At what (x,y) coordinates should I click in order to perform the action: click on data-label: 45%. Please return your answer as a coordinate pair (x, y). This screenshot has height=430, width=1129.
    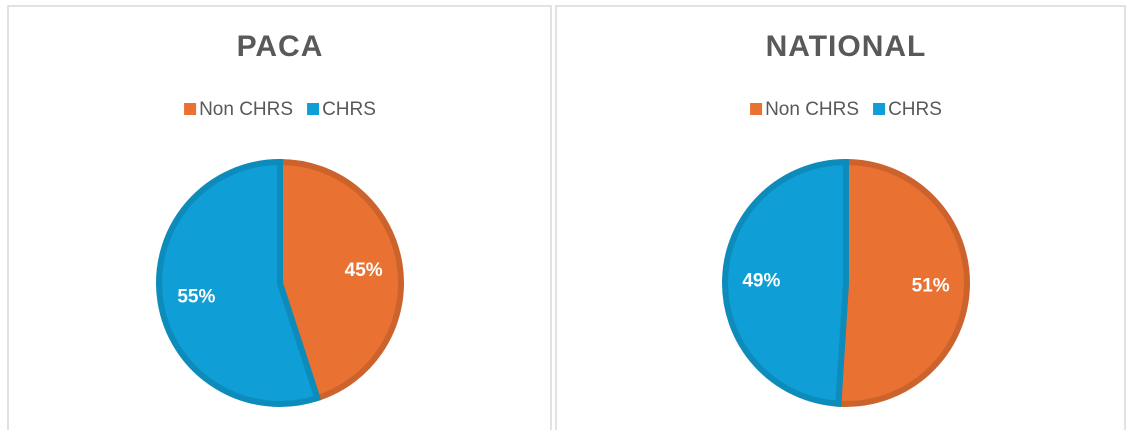
    Looking at the image, I should click on (364, 270).